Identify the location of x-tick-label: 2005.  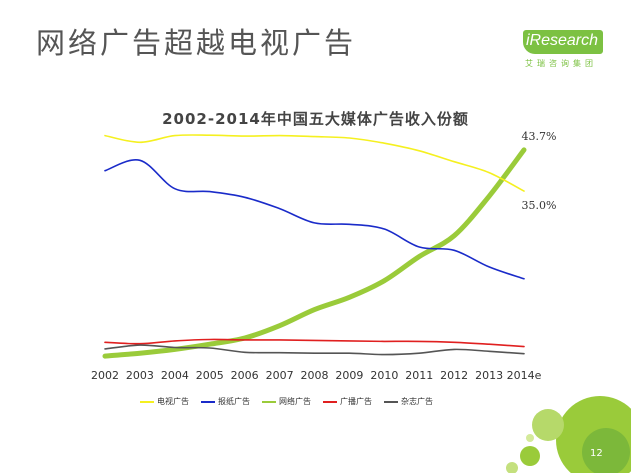
(210, 375).